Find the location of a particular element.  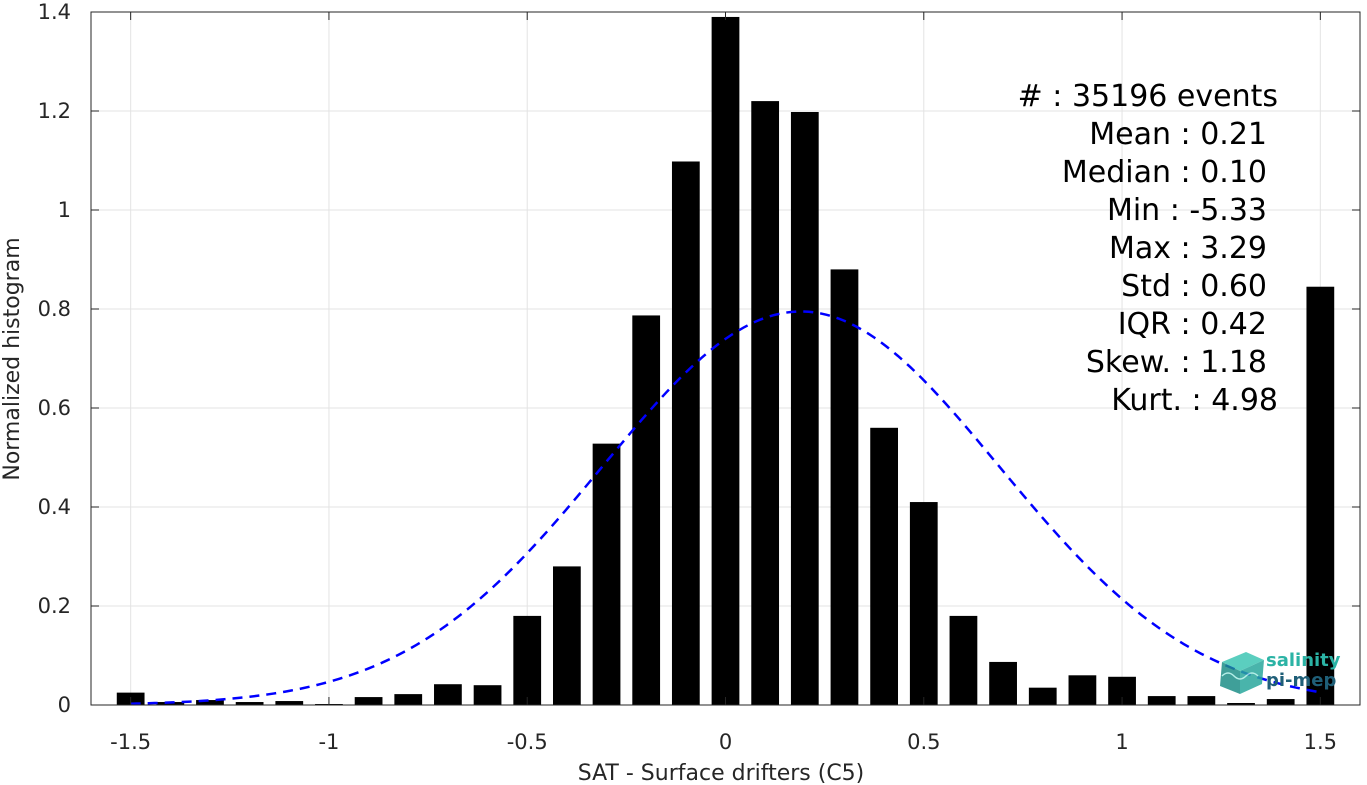

y-tick-label: 0.4 is located at coordinates (54, 507).